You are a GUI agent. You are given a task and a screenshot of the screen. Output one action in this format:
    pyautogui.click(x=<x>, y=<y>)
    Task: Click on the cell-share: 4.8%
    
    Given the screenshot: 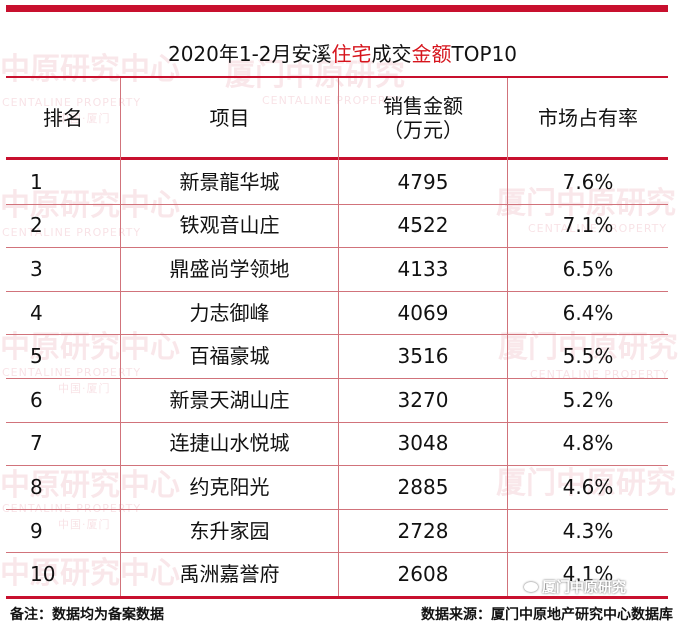 What is the action you would take?
    pyautogui.click(x=588, y=443)
    